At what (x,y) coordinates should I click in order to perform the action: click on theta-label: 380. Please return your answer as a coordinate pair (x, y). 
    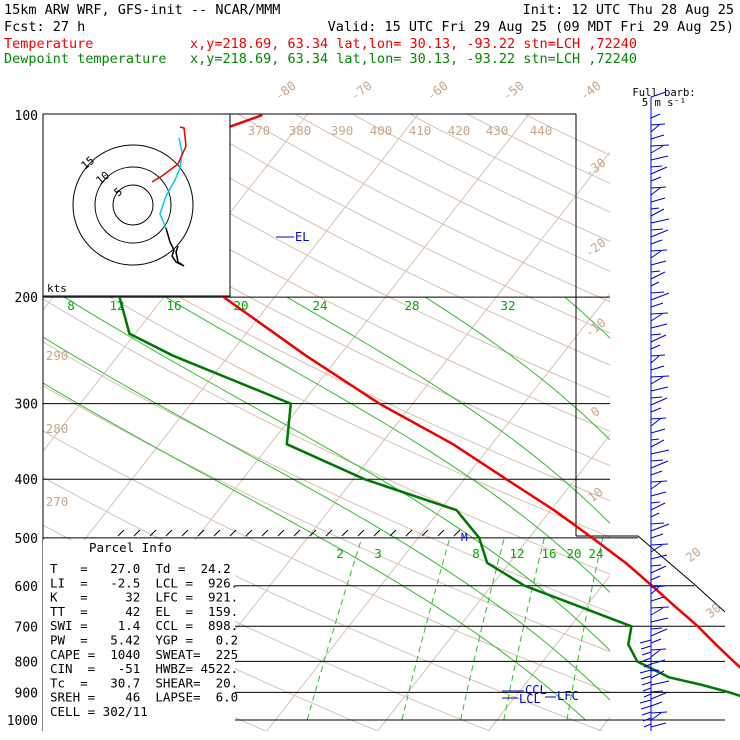
    Looking at the image, I should click on (300, 130).